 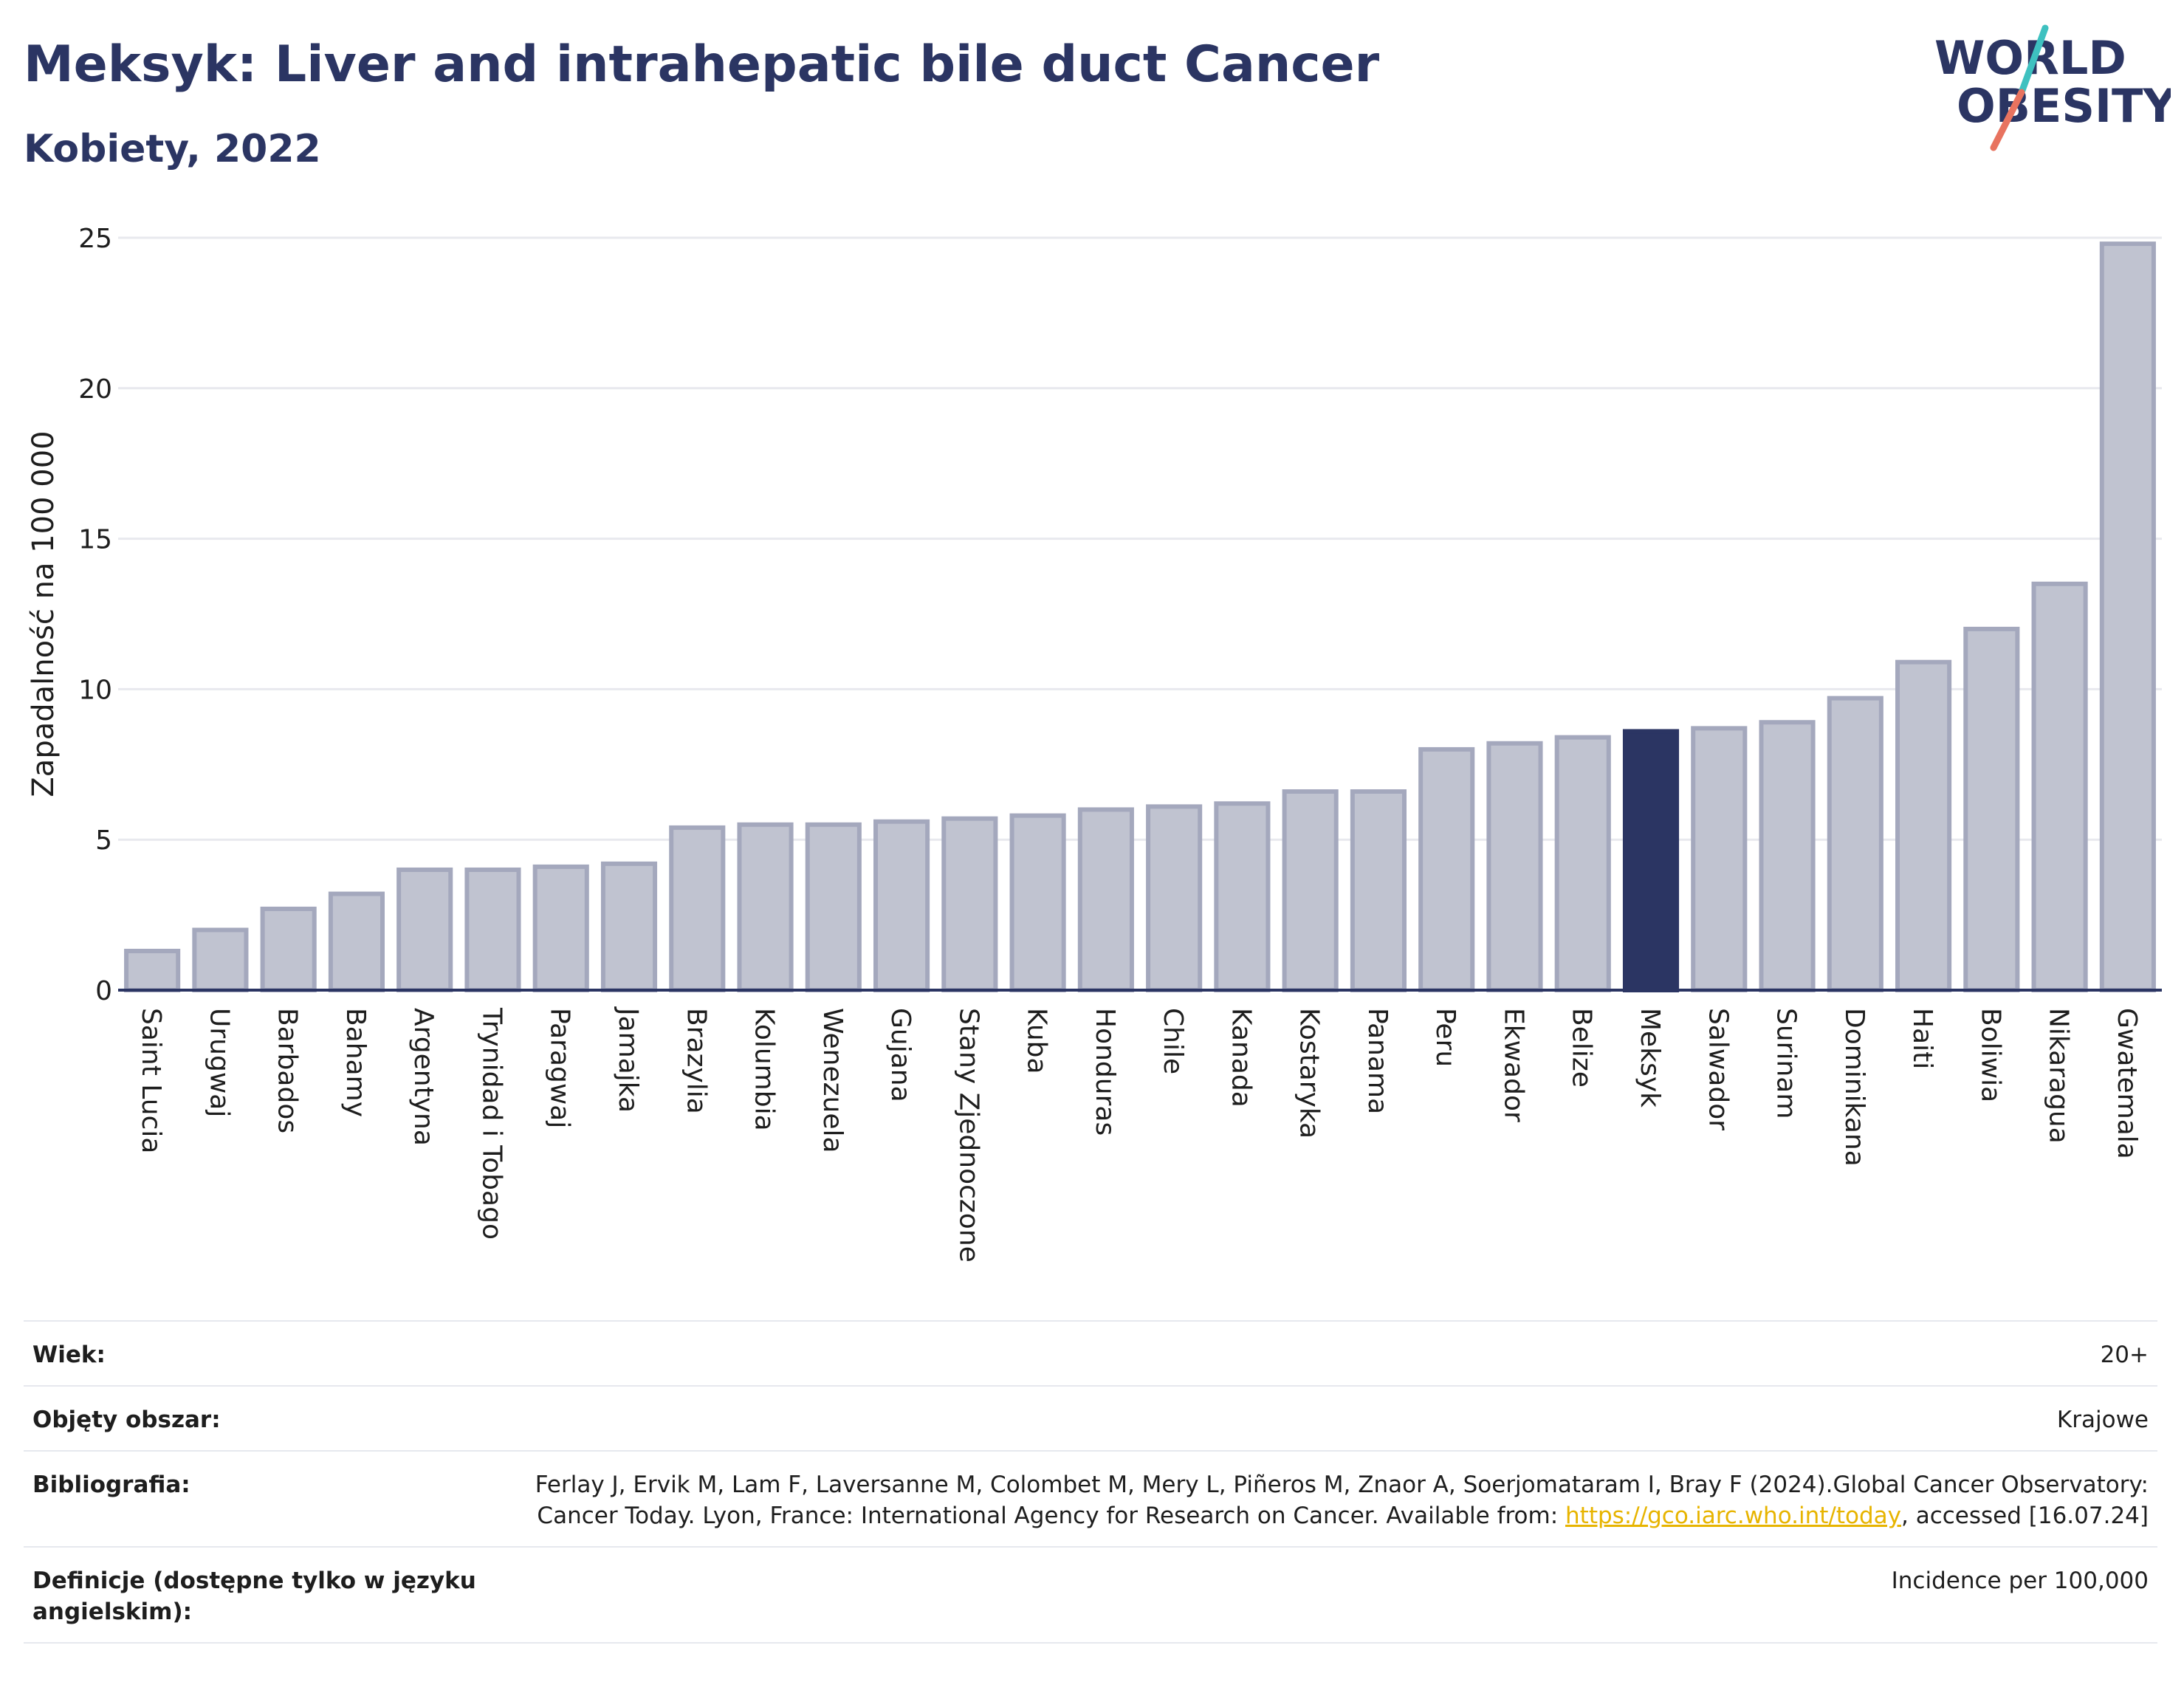 What do you see at coordinates (2020, 1581) in the screenshot?
I see `meta-value: Incidence per 100,000` at bounding box center [2020, 1581].